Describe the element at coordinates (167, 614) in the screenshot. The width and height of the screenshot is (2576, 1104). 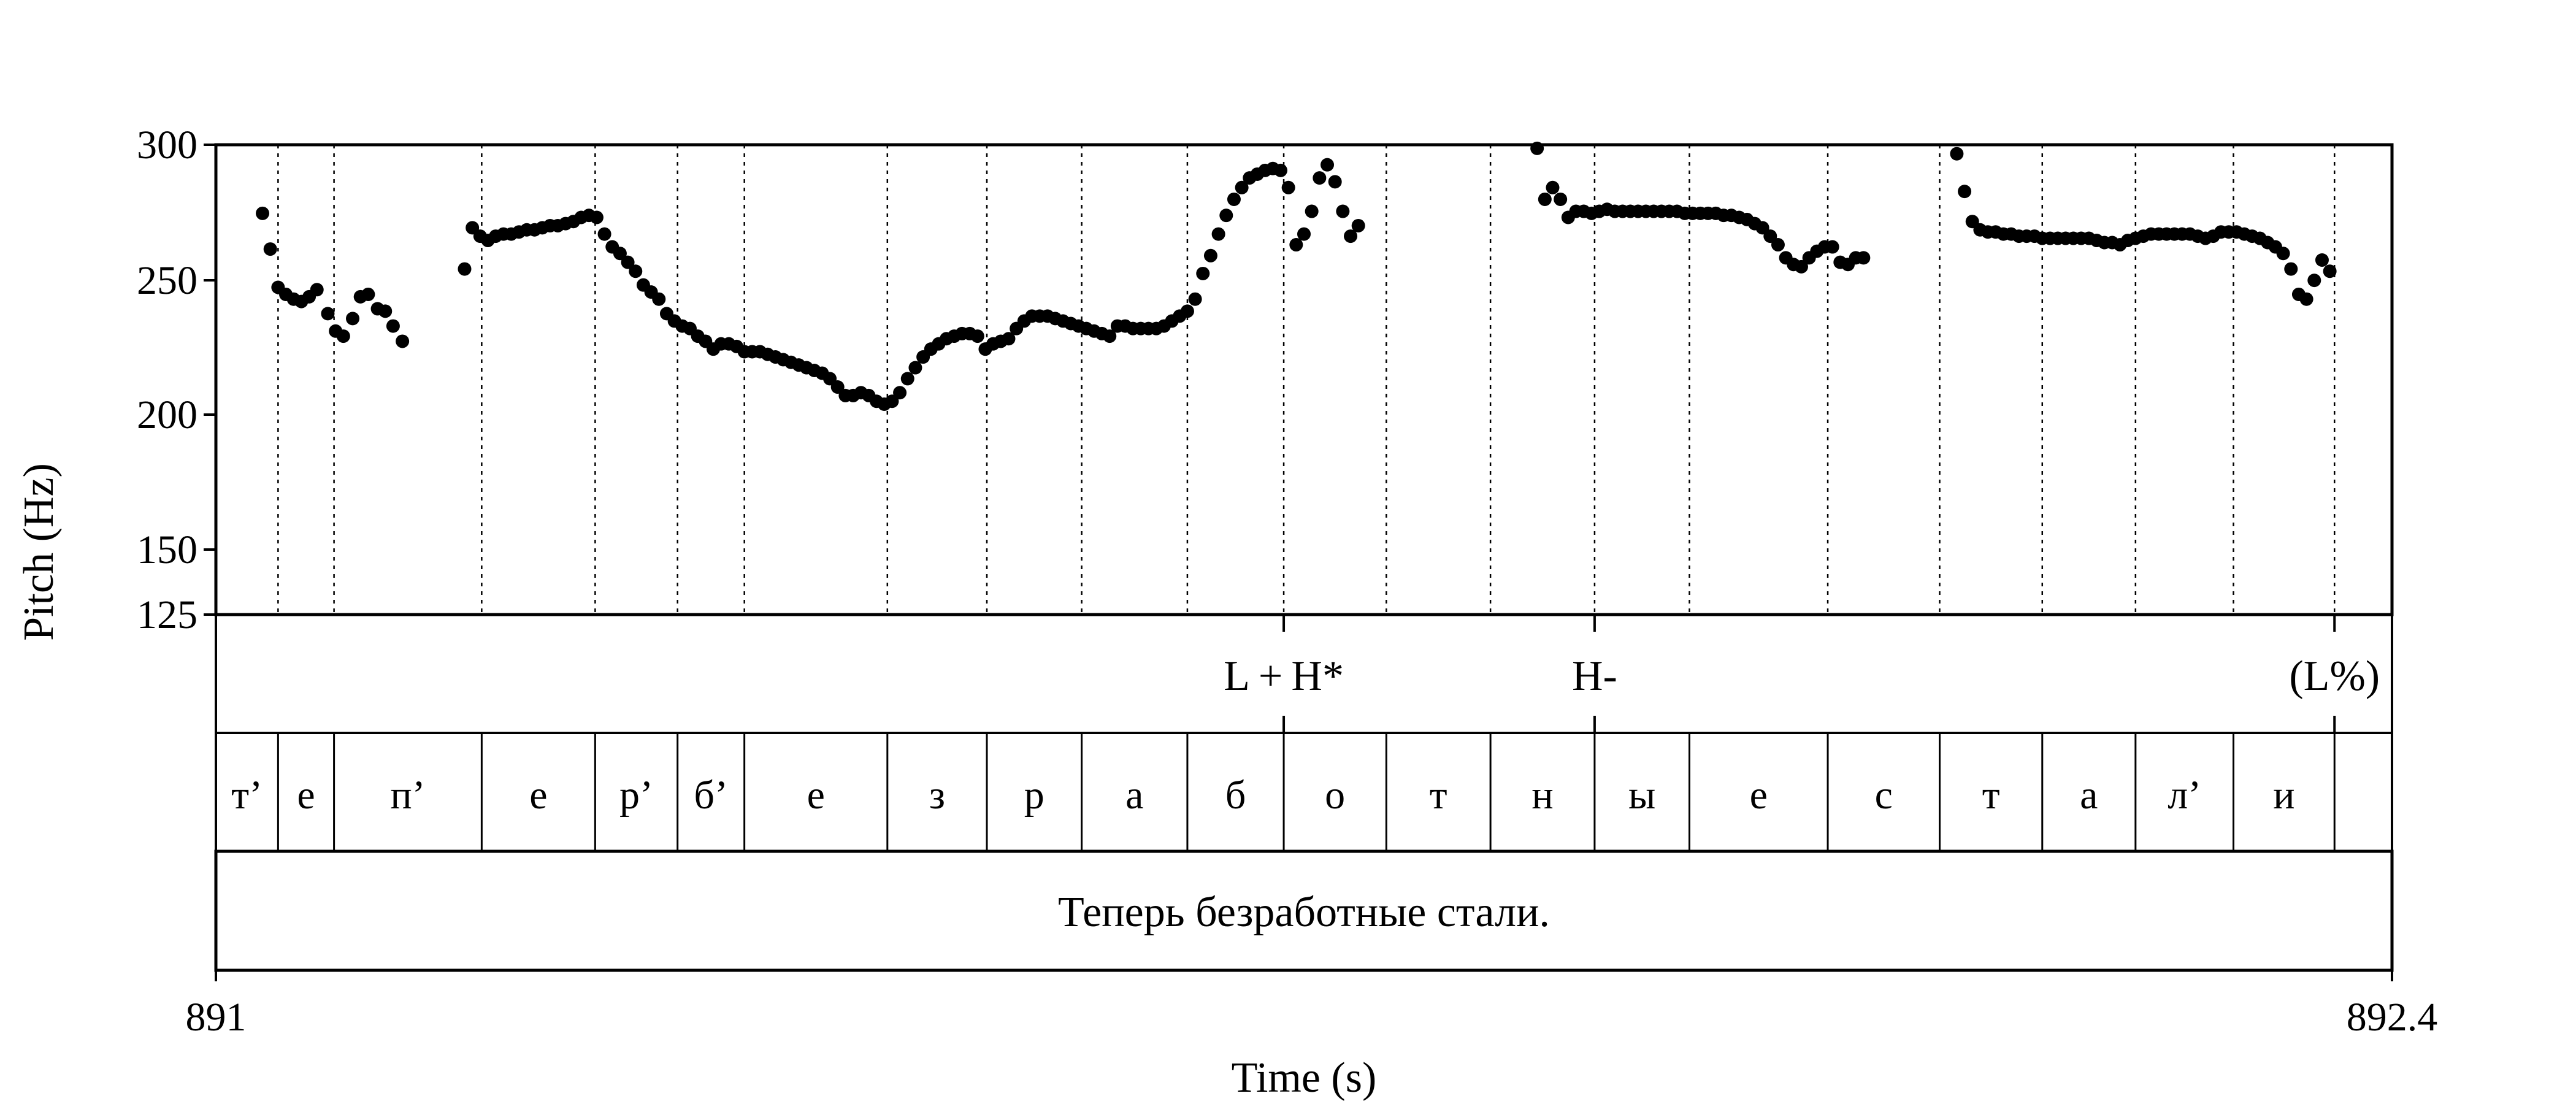
I see `y-tick-label-125: 125` at that location.